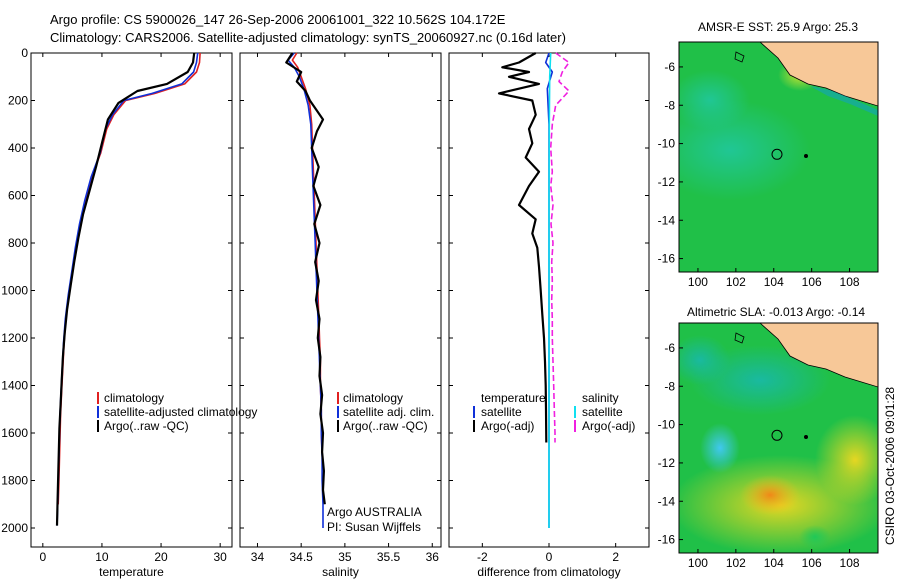 The height and width of the screenshot is (585, 900). What do you see at coordinates (714, 100) in the screenshot?
I see `sst-cool-patch` at bounding box center [714, 100].